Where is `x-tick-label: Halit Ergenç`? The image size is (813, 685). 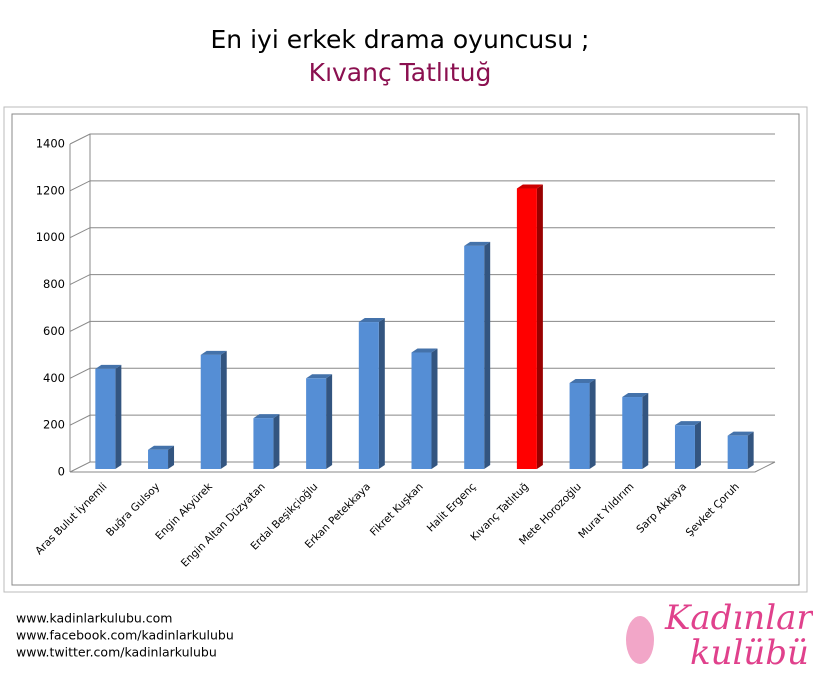 x-tick-label: Halit Ergenç is located at coordinates (452, 508).